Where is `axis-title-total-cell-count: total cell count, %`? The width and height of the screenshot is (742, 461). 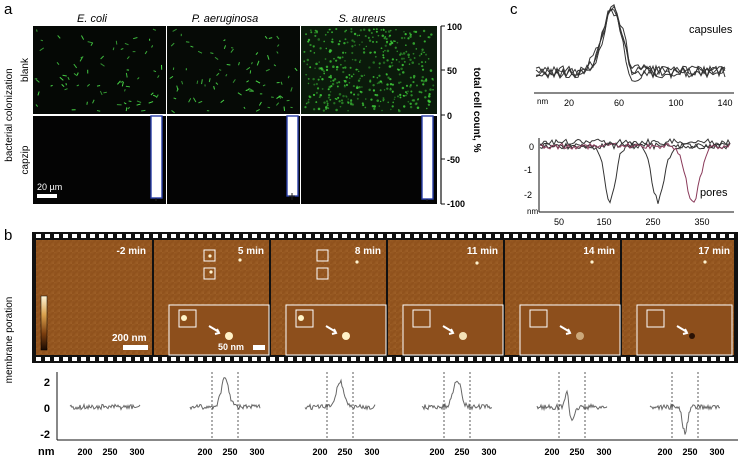 axis-title-total-cell-count: total cell count, % is located at coordinates (476, 109).